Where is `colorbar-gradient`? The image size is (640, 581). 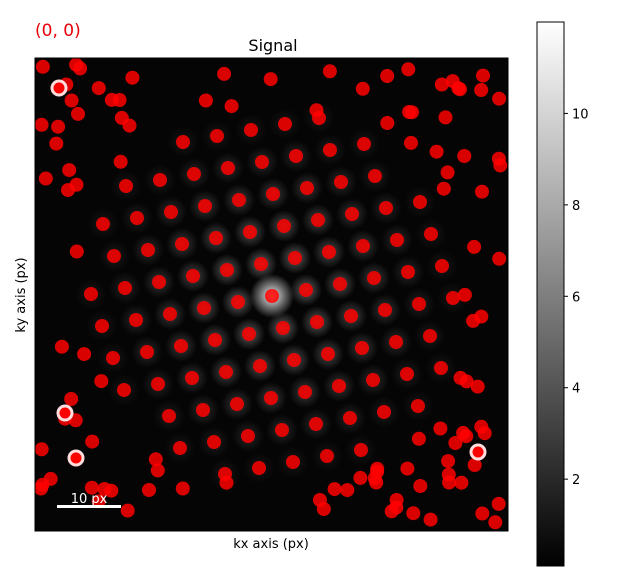 colorbar-gradient is located at coordinates (550, 294).